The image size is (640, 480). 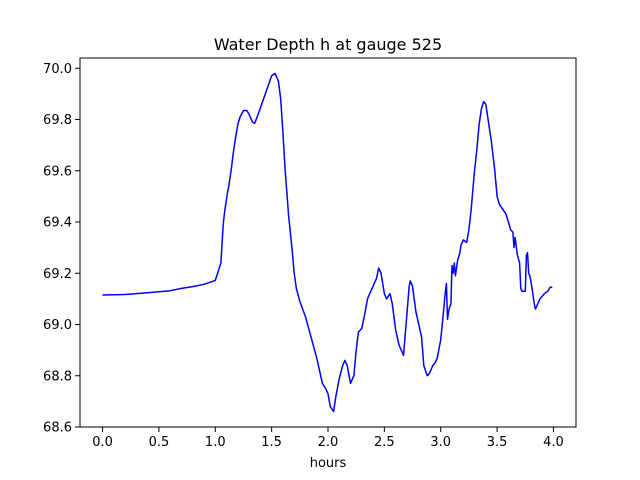 What do you see at coordinates (57, 428) in the screenshot?
I see `y-tick-label: 68.6` at bounding box center [57, 428].